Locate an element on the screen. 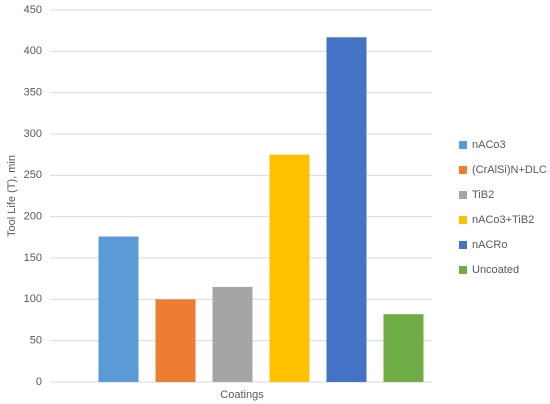 The height and width of the screenshot is (404, 550). y-tick-label: 100 is located at coordinates (33, 299).